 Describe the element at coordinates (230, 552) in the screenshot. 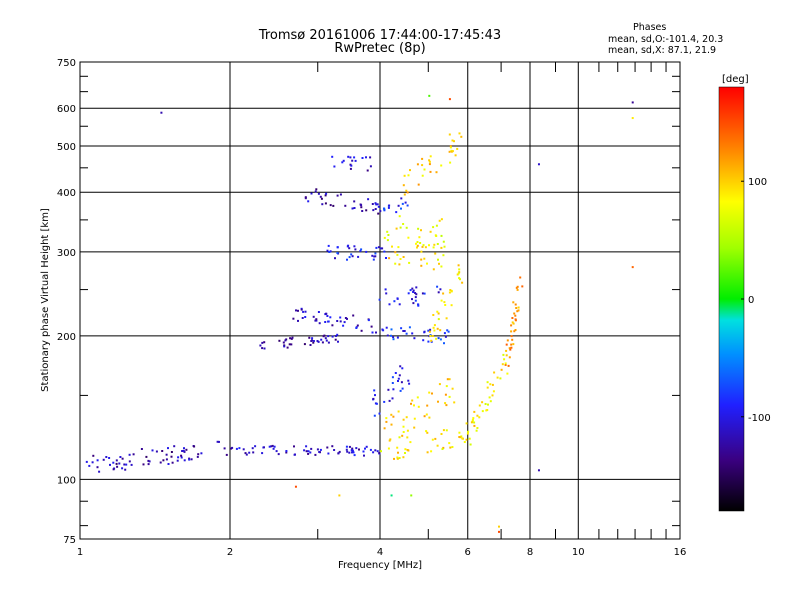

I see `x-tick-label: 2` at that location.